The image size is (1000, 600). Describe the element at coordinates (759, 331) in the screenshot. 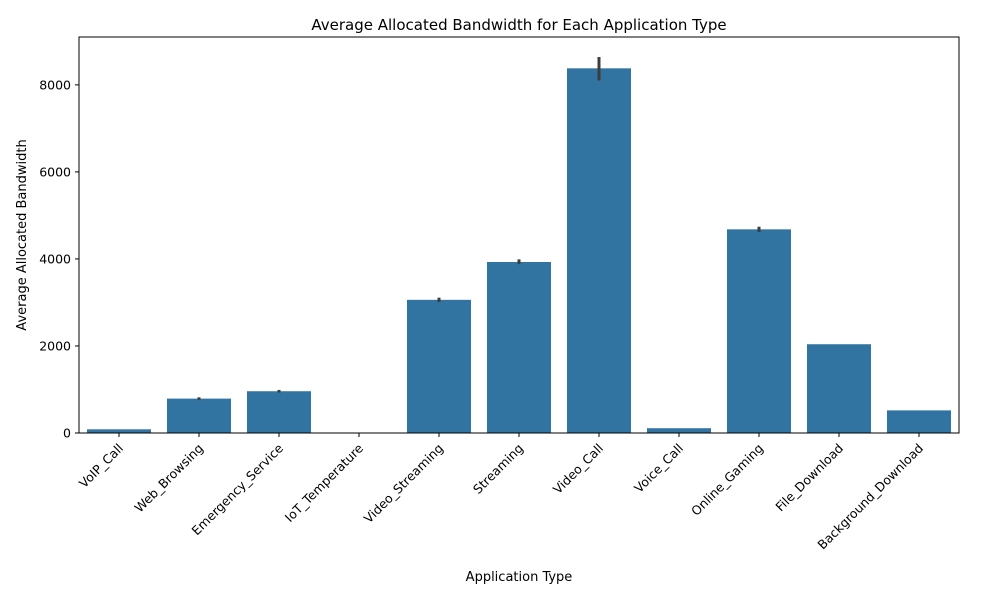

I see `bar-online-gaming` at that location.